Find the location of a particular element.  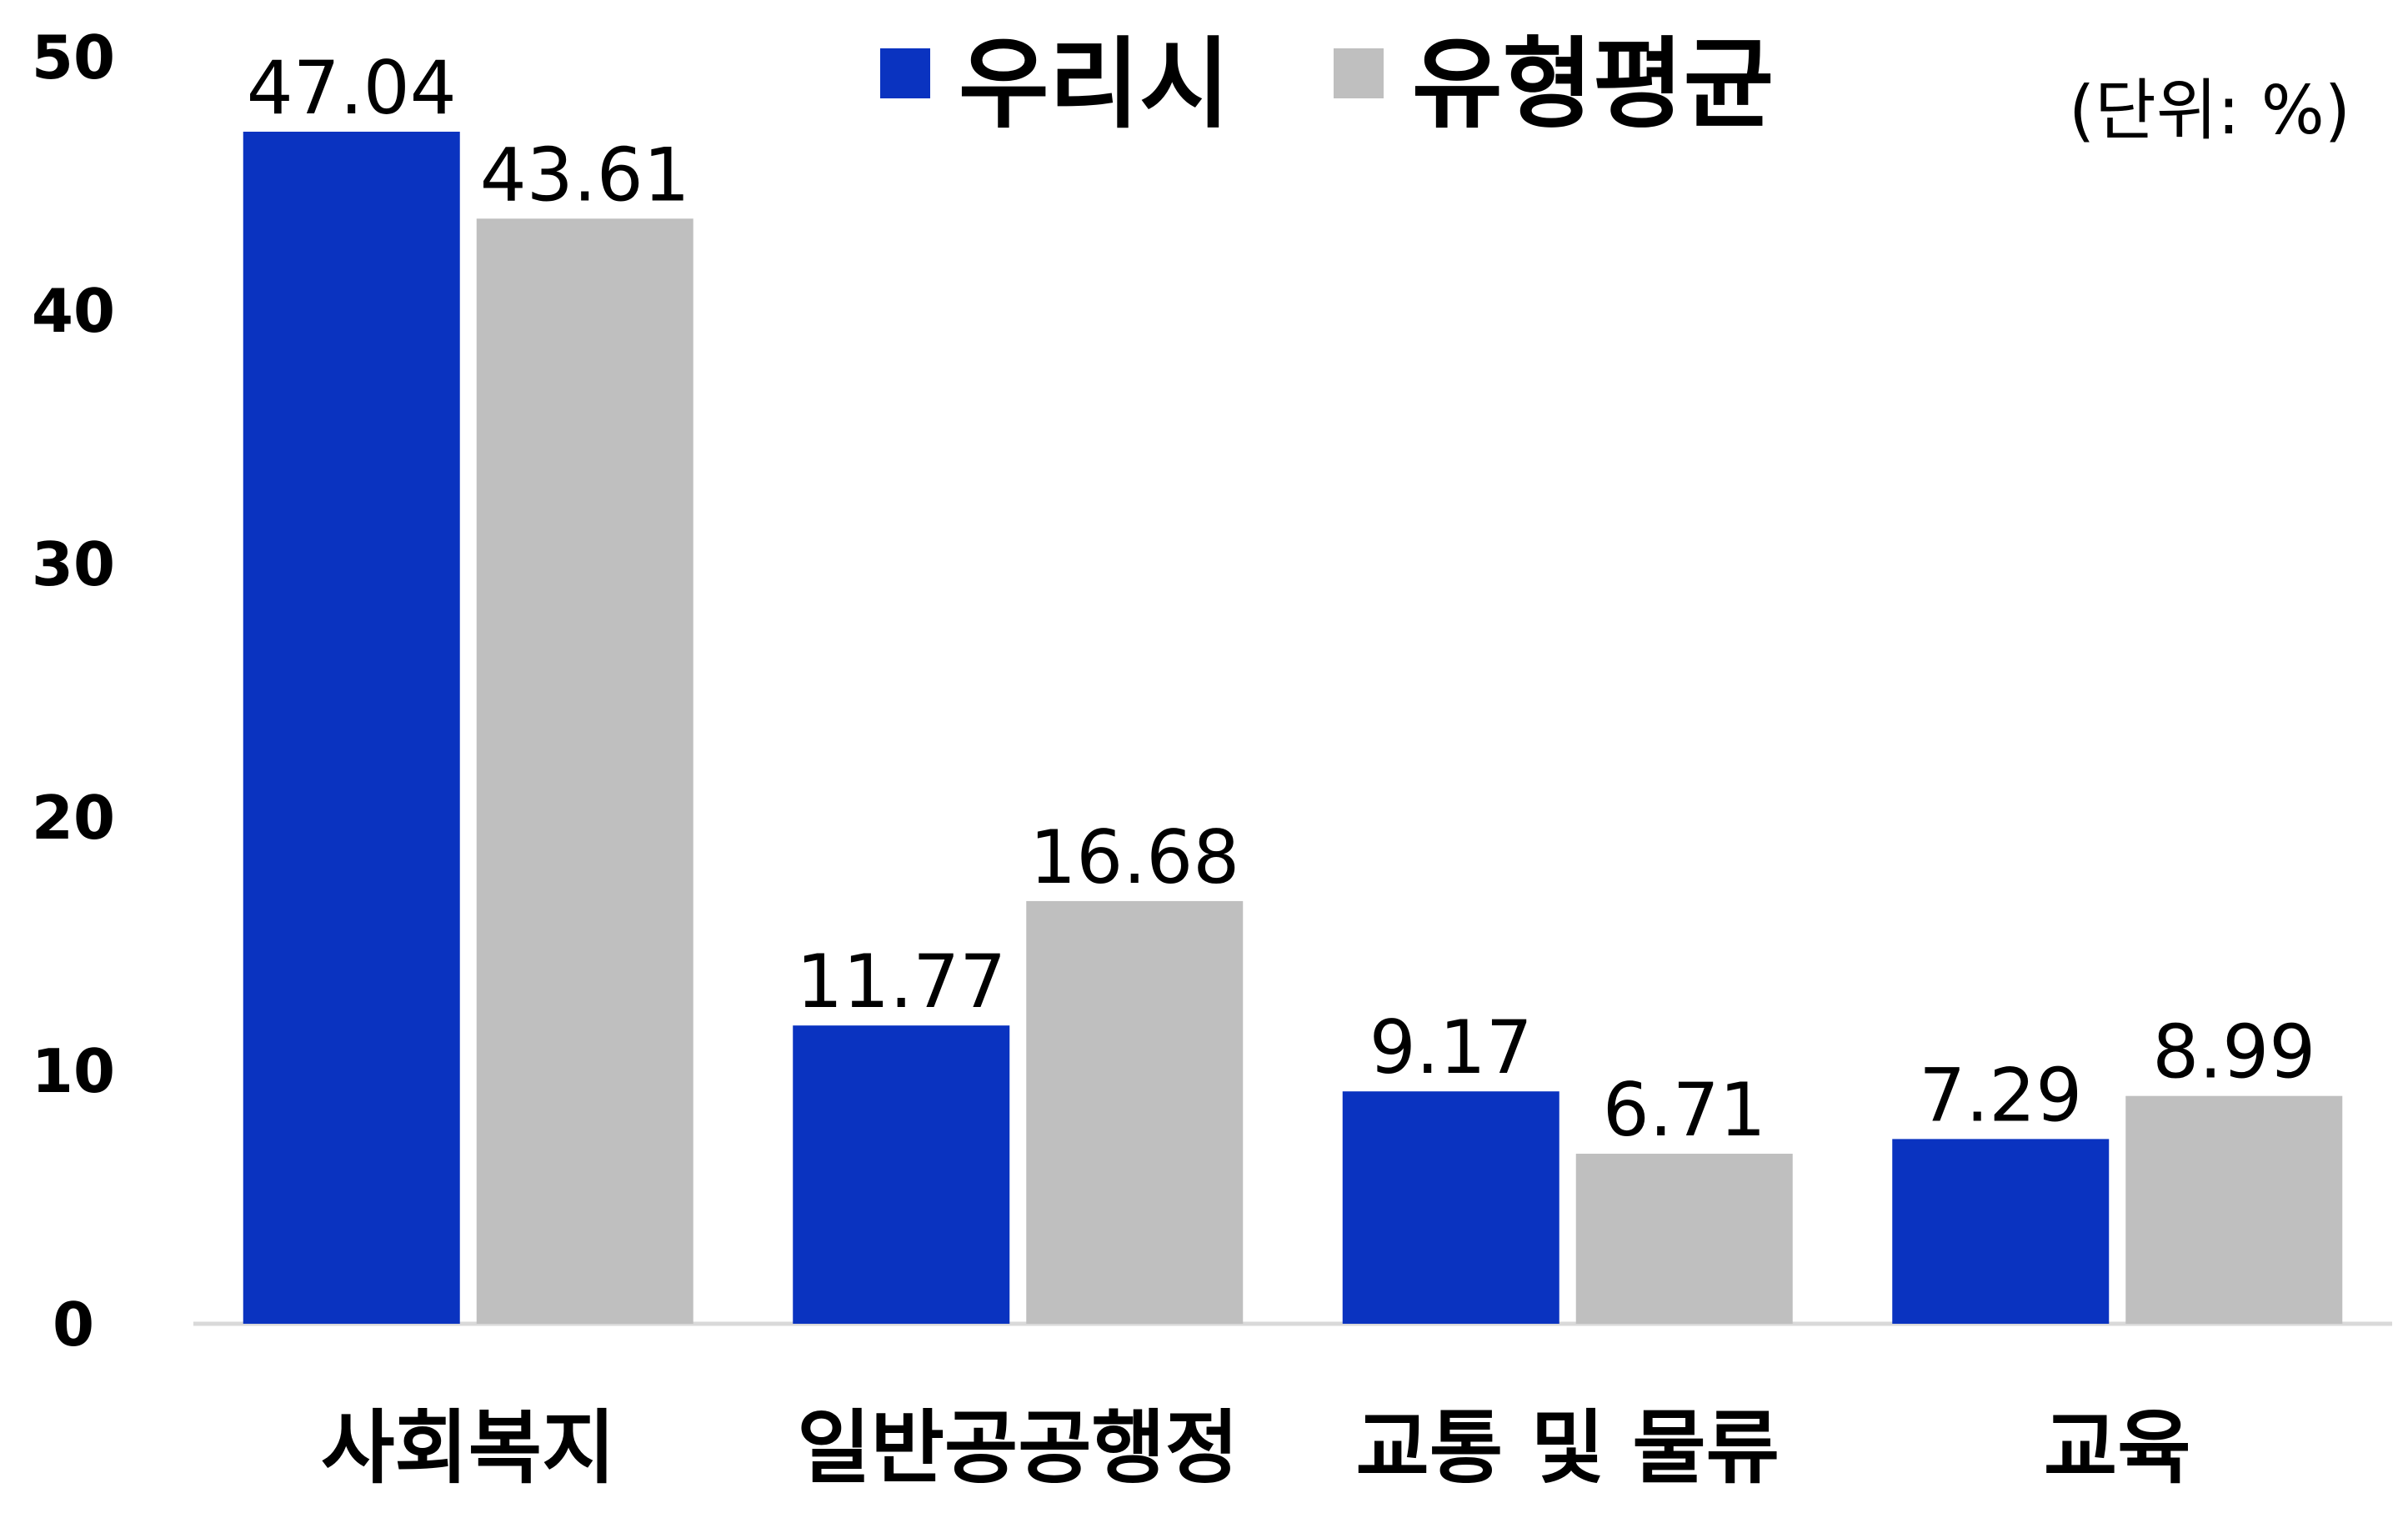

x-axis-category-labels: 사회복지 일반공공행정 교통 및 물류 교육 is located at coordinates (1255, 1448).